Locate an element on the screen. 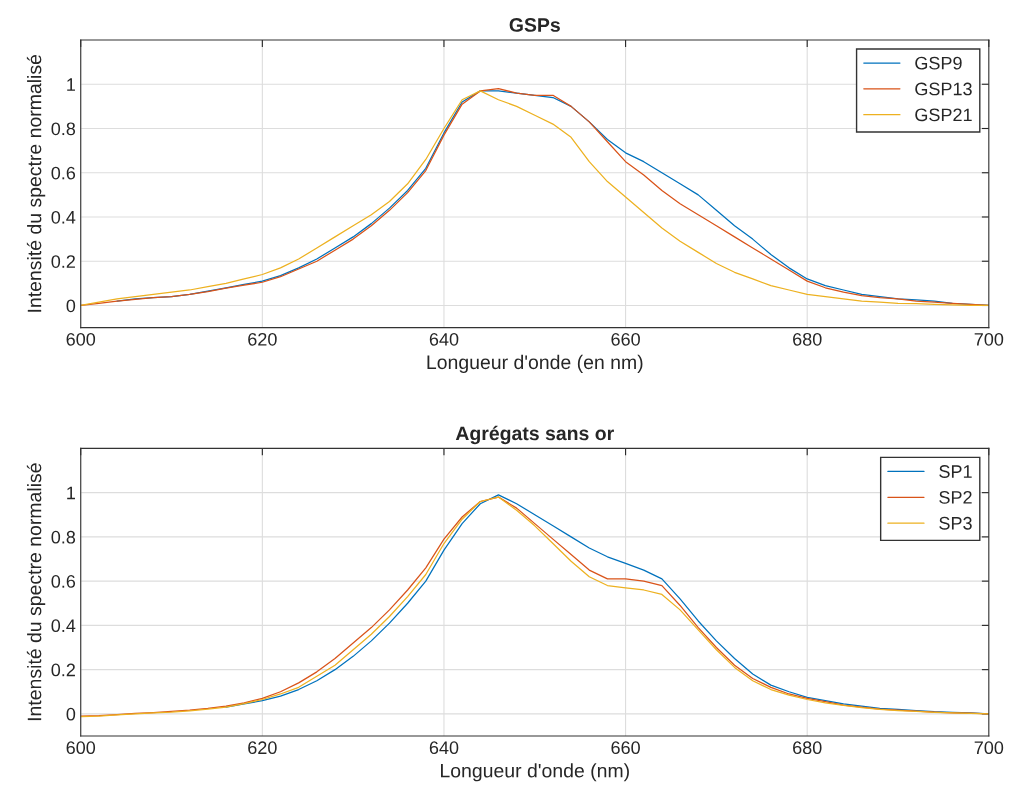 The height and width of the screenshot is (800, 1009). legend-label: SP2 is located at coordinates (955, 497).